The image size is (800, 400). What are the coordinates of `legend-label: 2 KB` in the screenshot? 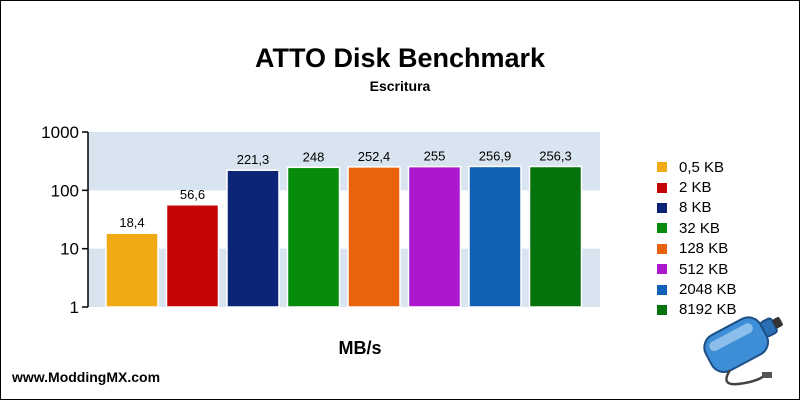 It's located at (695, 188).